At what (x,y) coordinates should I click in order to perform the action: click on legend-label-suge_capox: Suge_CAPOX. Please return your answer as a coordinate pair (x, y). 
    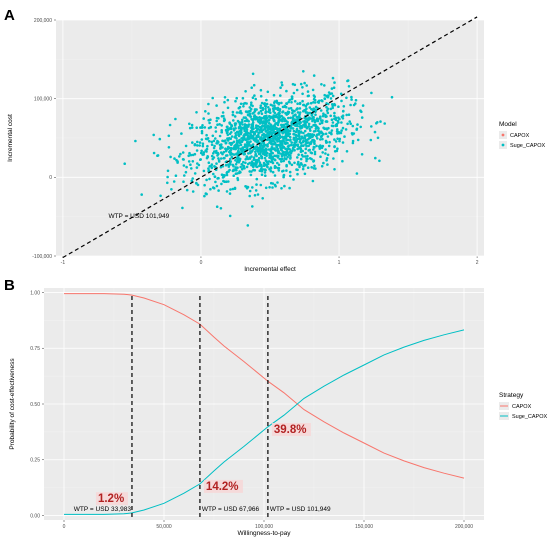
    Looking at the image, I should click on (527, 146).